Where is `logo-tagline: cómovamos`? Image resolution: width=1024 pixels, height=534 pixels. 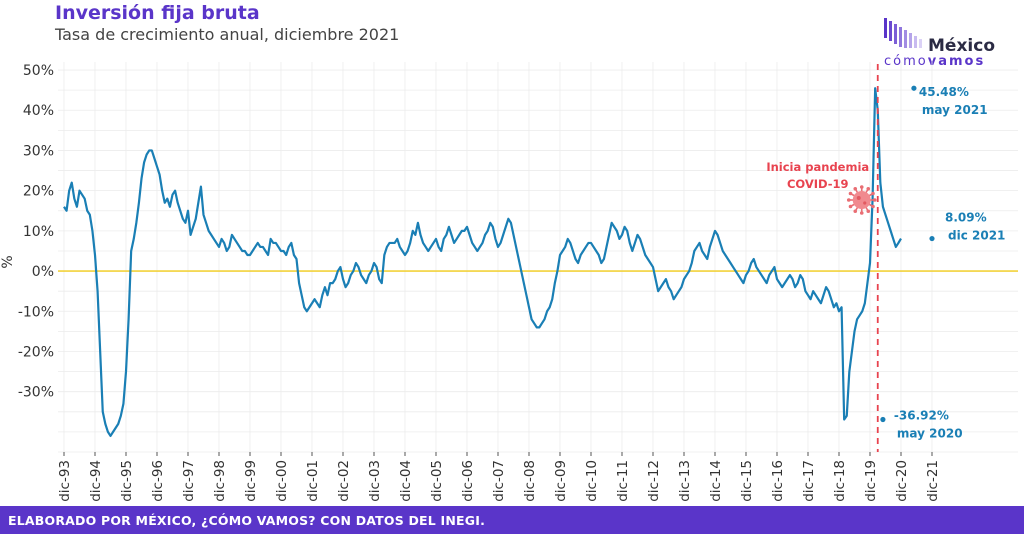
logo-tagline: cómovamos is located at coordinates (934, 61).